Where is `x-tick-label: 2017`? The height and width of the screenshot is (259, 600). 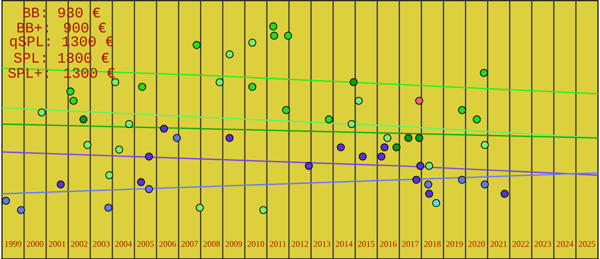 x-tick-label: 2017 is located at coordinates (410, 243).